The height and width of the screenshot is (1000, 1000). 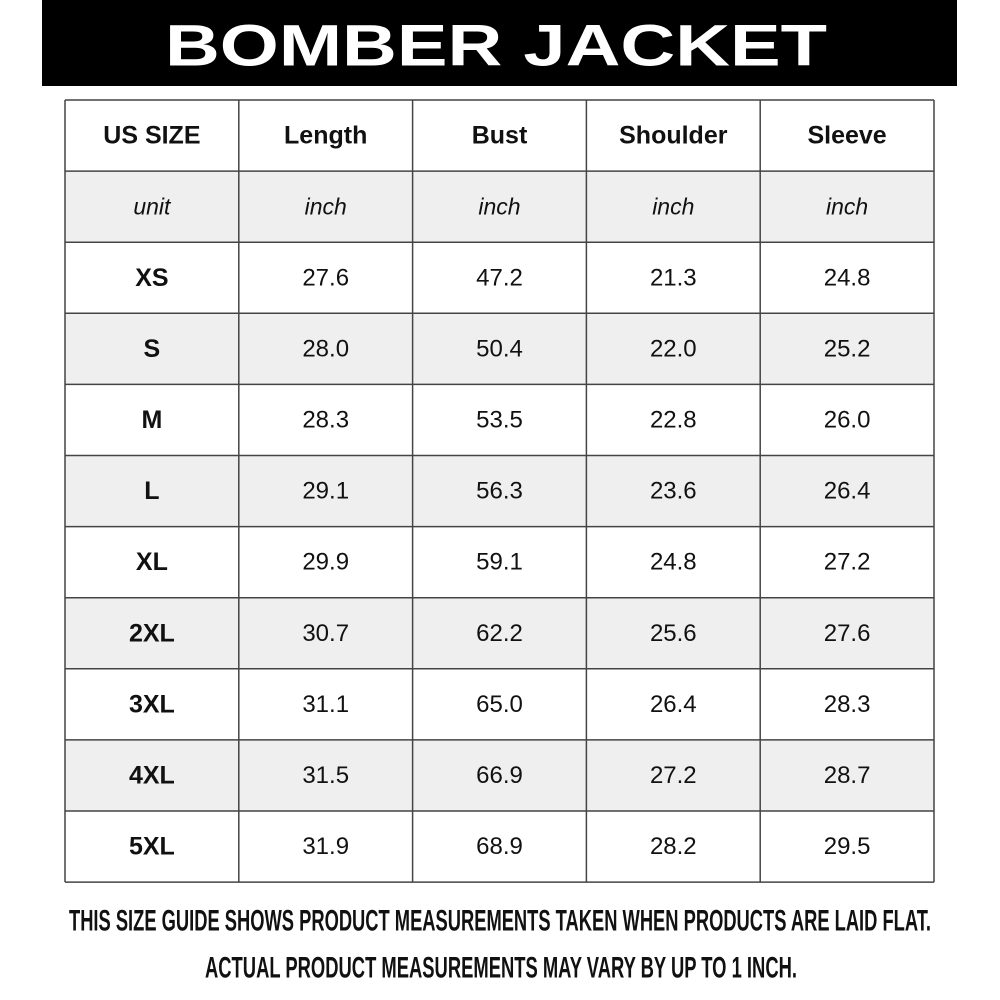 What do you see at coordinates (325, 562) in the screenshot?
I see `measurement: 29.9` at bounding box center [325, 562].